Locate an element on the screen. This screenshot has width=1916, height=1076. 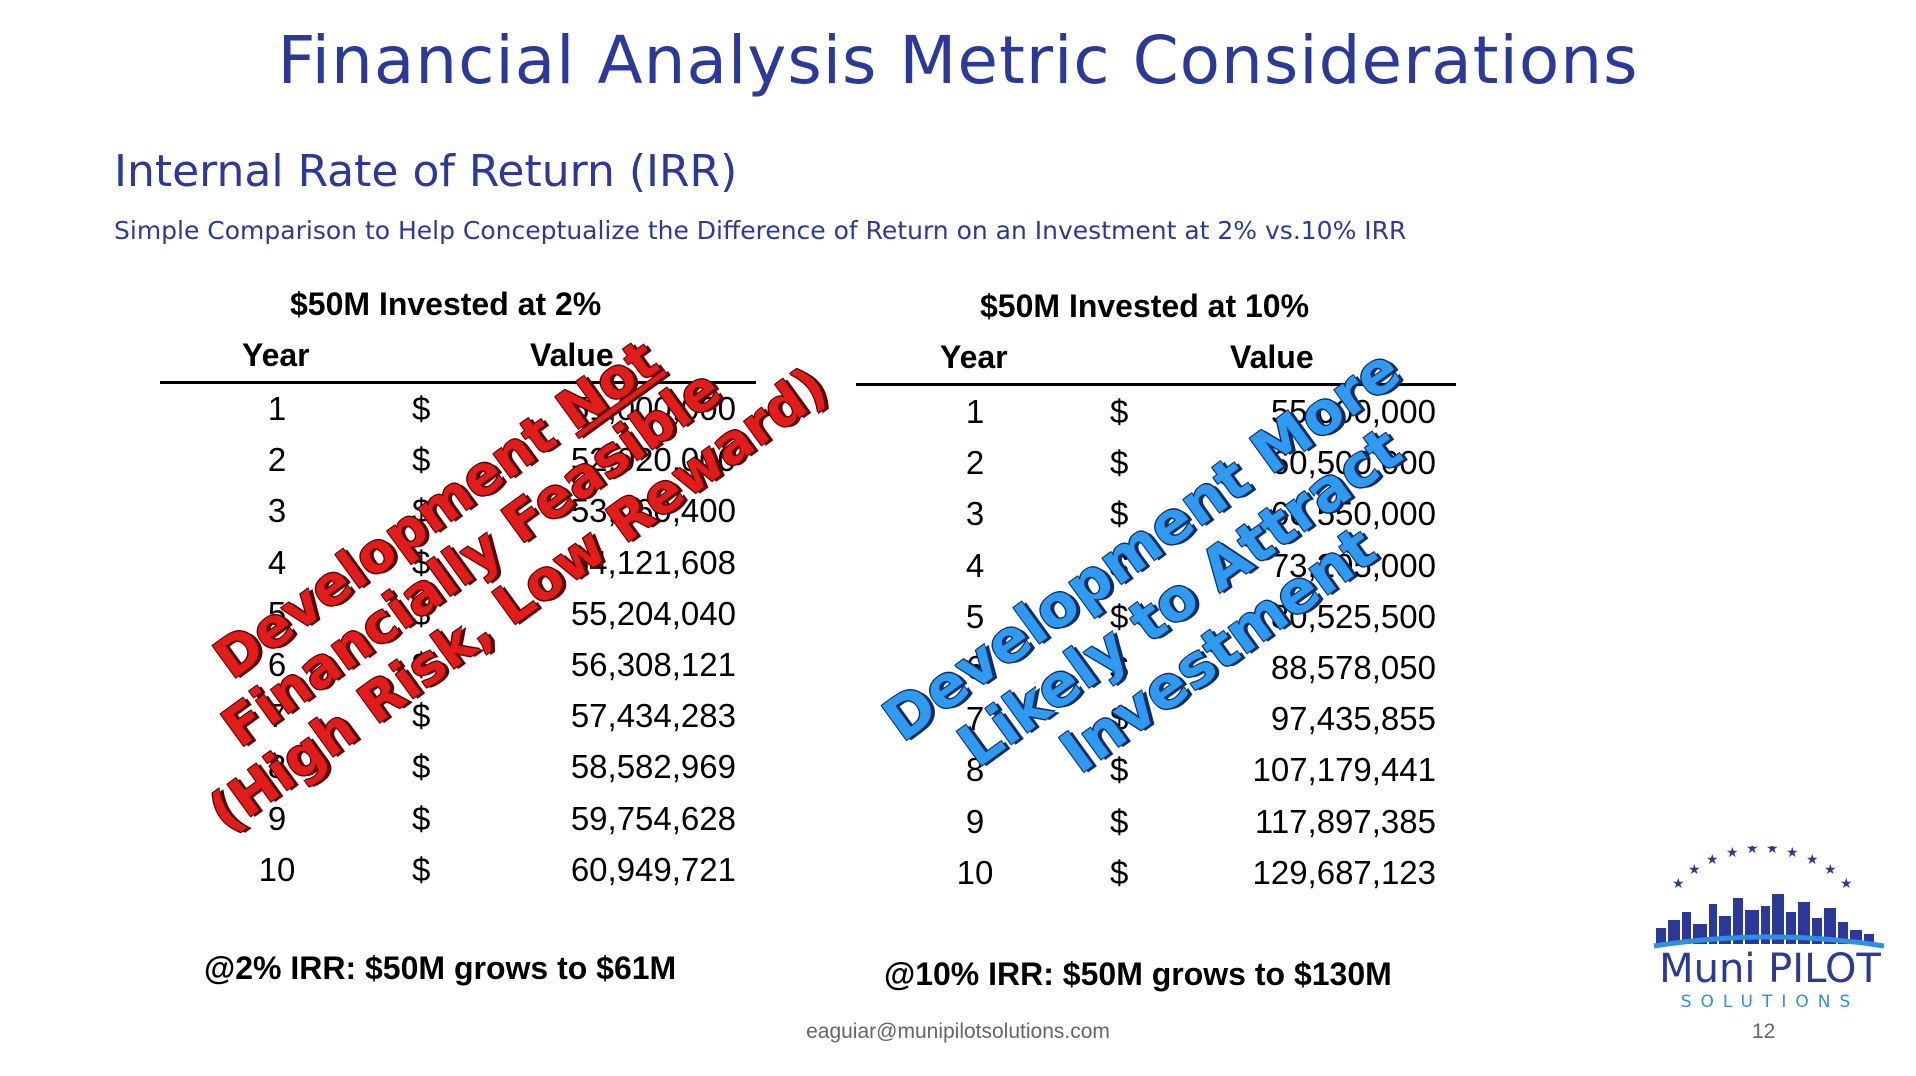
row-value: 59,754,628 is located at coordinates (653, 818).